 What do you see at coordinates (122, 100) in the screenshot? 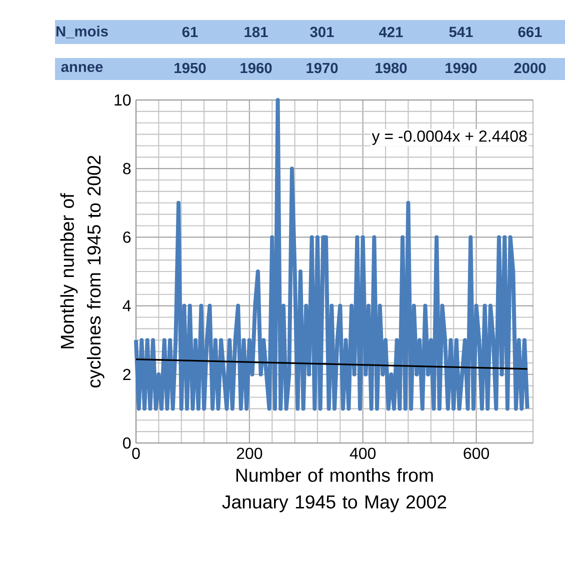
I see `y-tick-label: 10` at bounding box center [122, 100].